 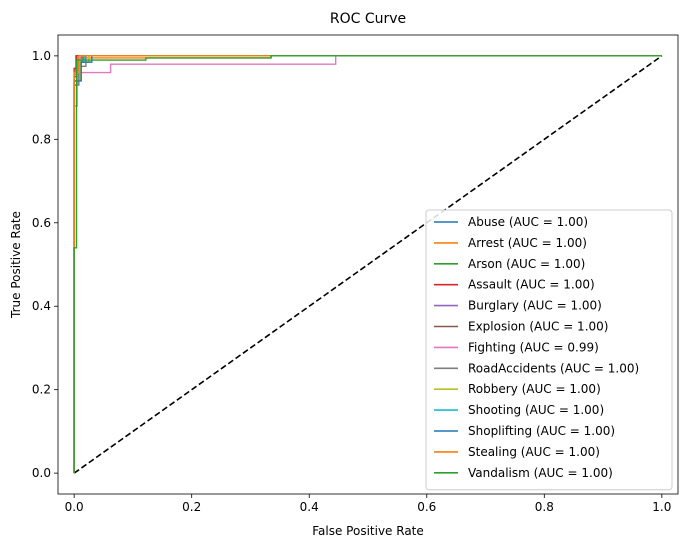 What do you see at coordinates (41, 390) in the screenshot?
I see `y-tick-label: 0.2` at bounding box center [41, 390].